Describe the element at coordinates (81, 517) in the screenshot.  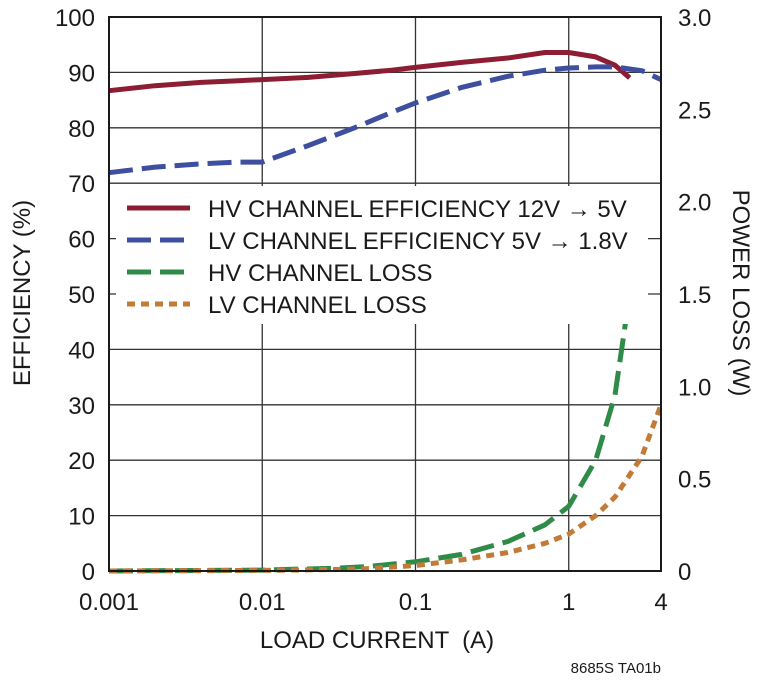
I see `left-y-tick-label: 10` at that location.